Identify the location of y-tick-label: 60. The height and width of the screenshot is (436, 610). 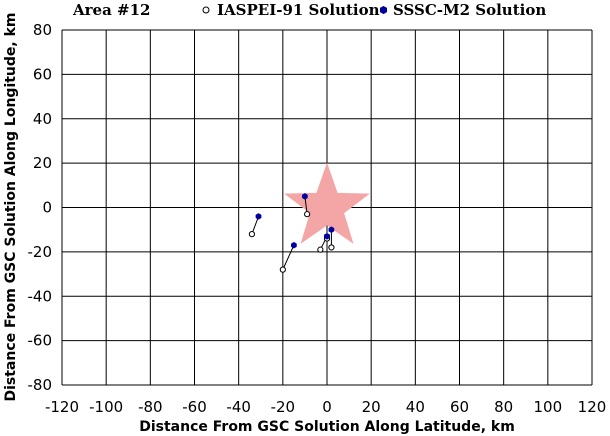
(42, 74).